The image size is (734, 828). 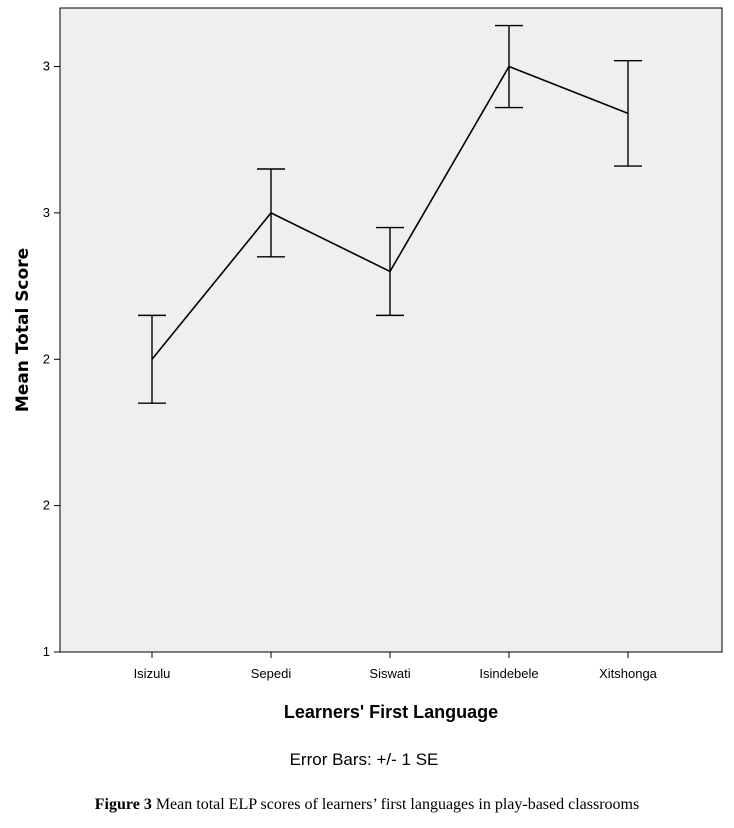 What do you see at coordinates (364, 759) in the screenshot?
I see `error-bars-note: Error Bars: +/- 1 SE` at bounding box center [364, 759].